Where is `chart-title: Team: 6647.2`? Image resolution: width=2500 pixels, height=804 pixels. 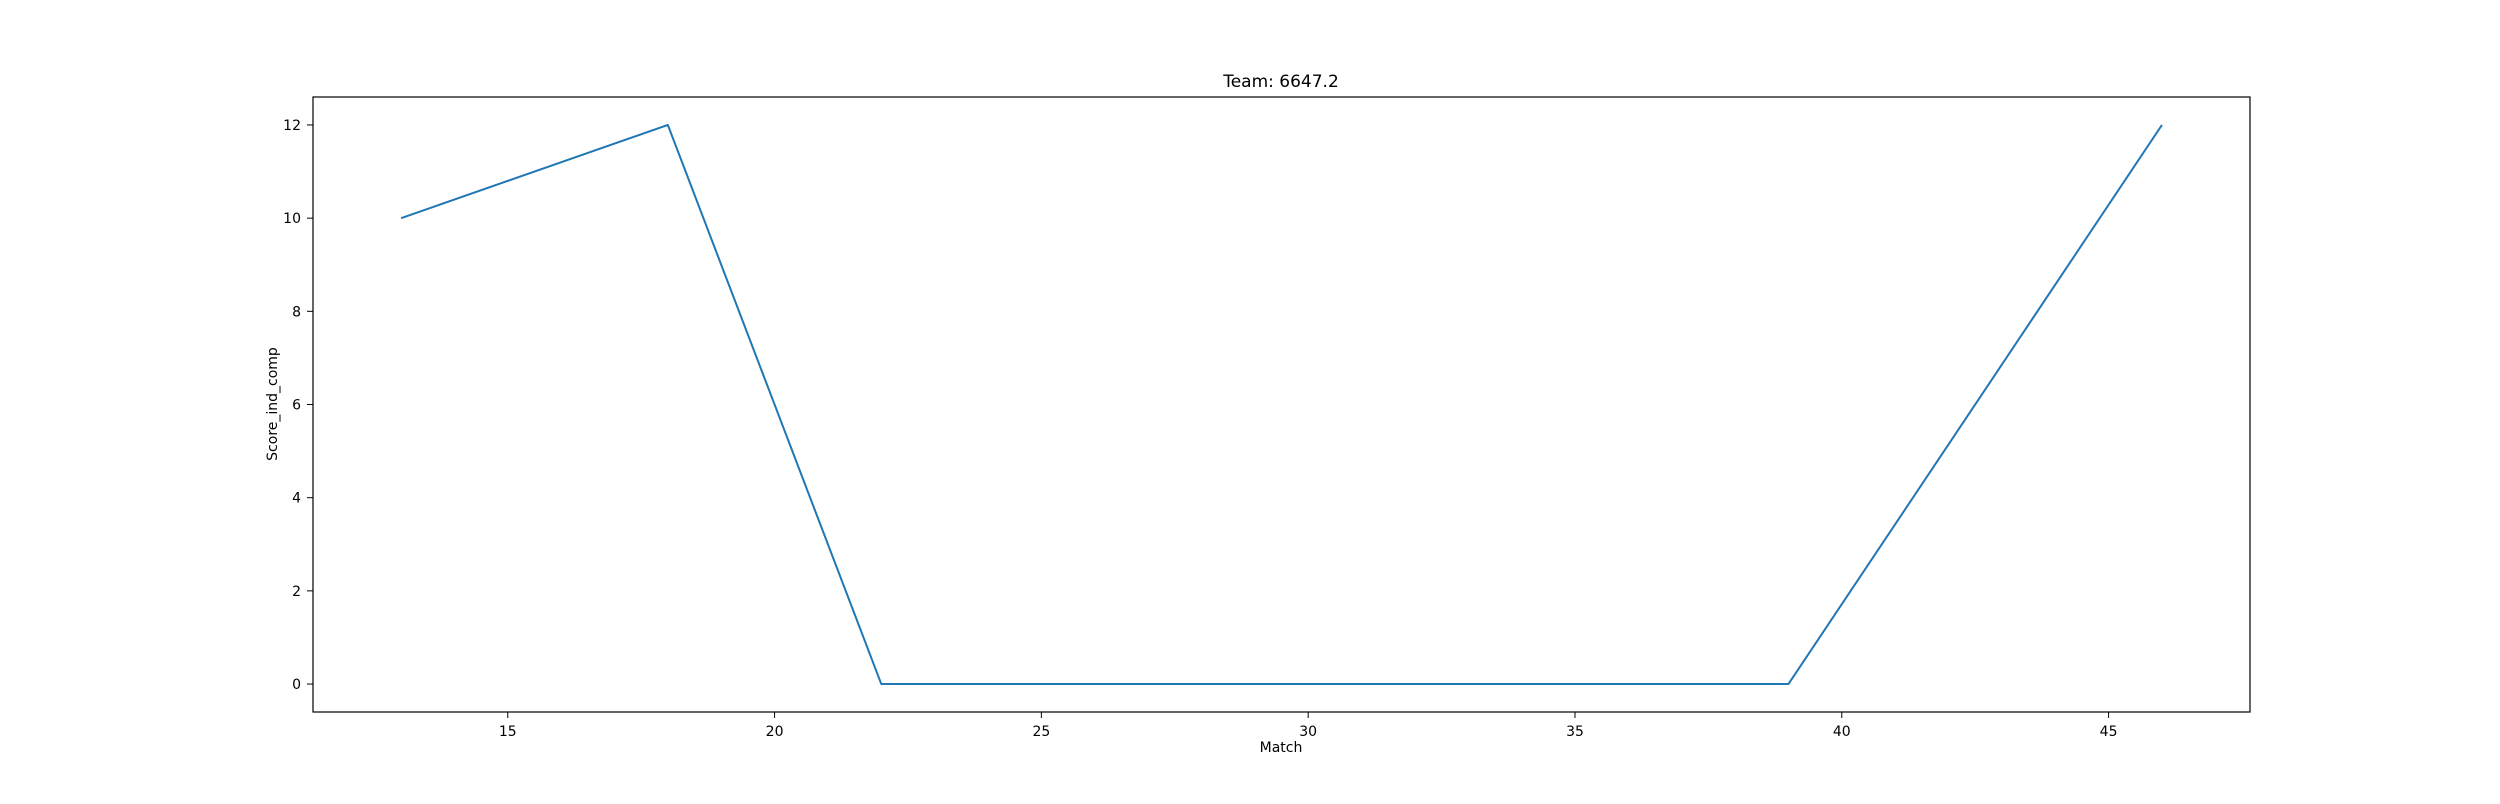 chart-title: Team: 6647.2 is located at coordinates (1280, 82).